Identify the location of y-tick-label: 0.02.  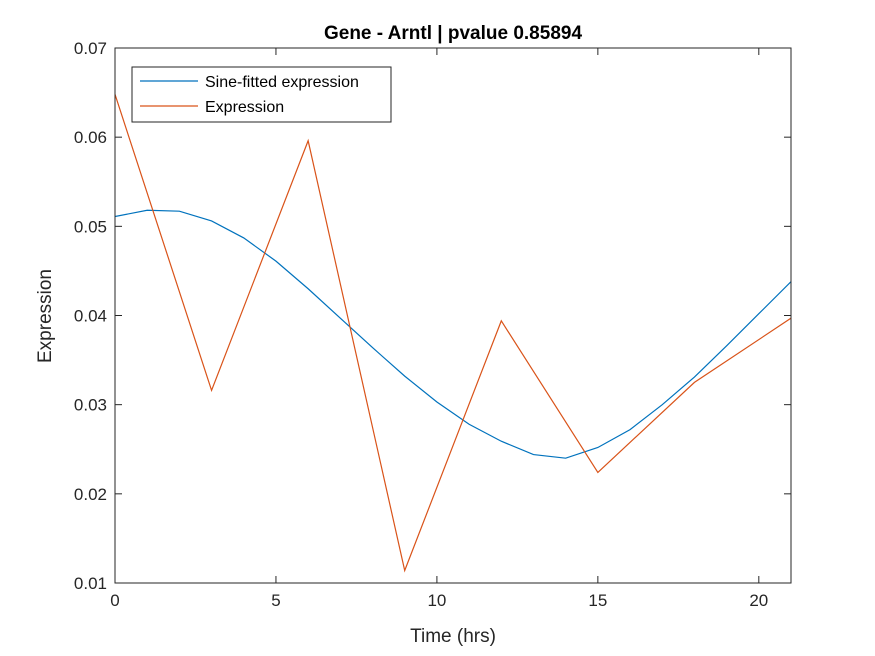
(90, 494).